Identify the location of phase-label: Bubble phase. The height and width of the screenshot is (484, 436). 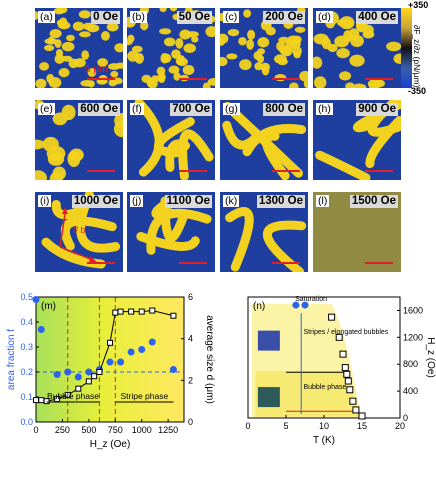
(73, 396).